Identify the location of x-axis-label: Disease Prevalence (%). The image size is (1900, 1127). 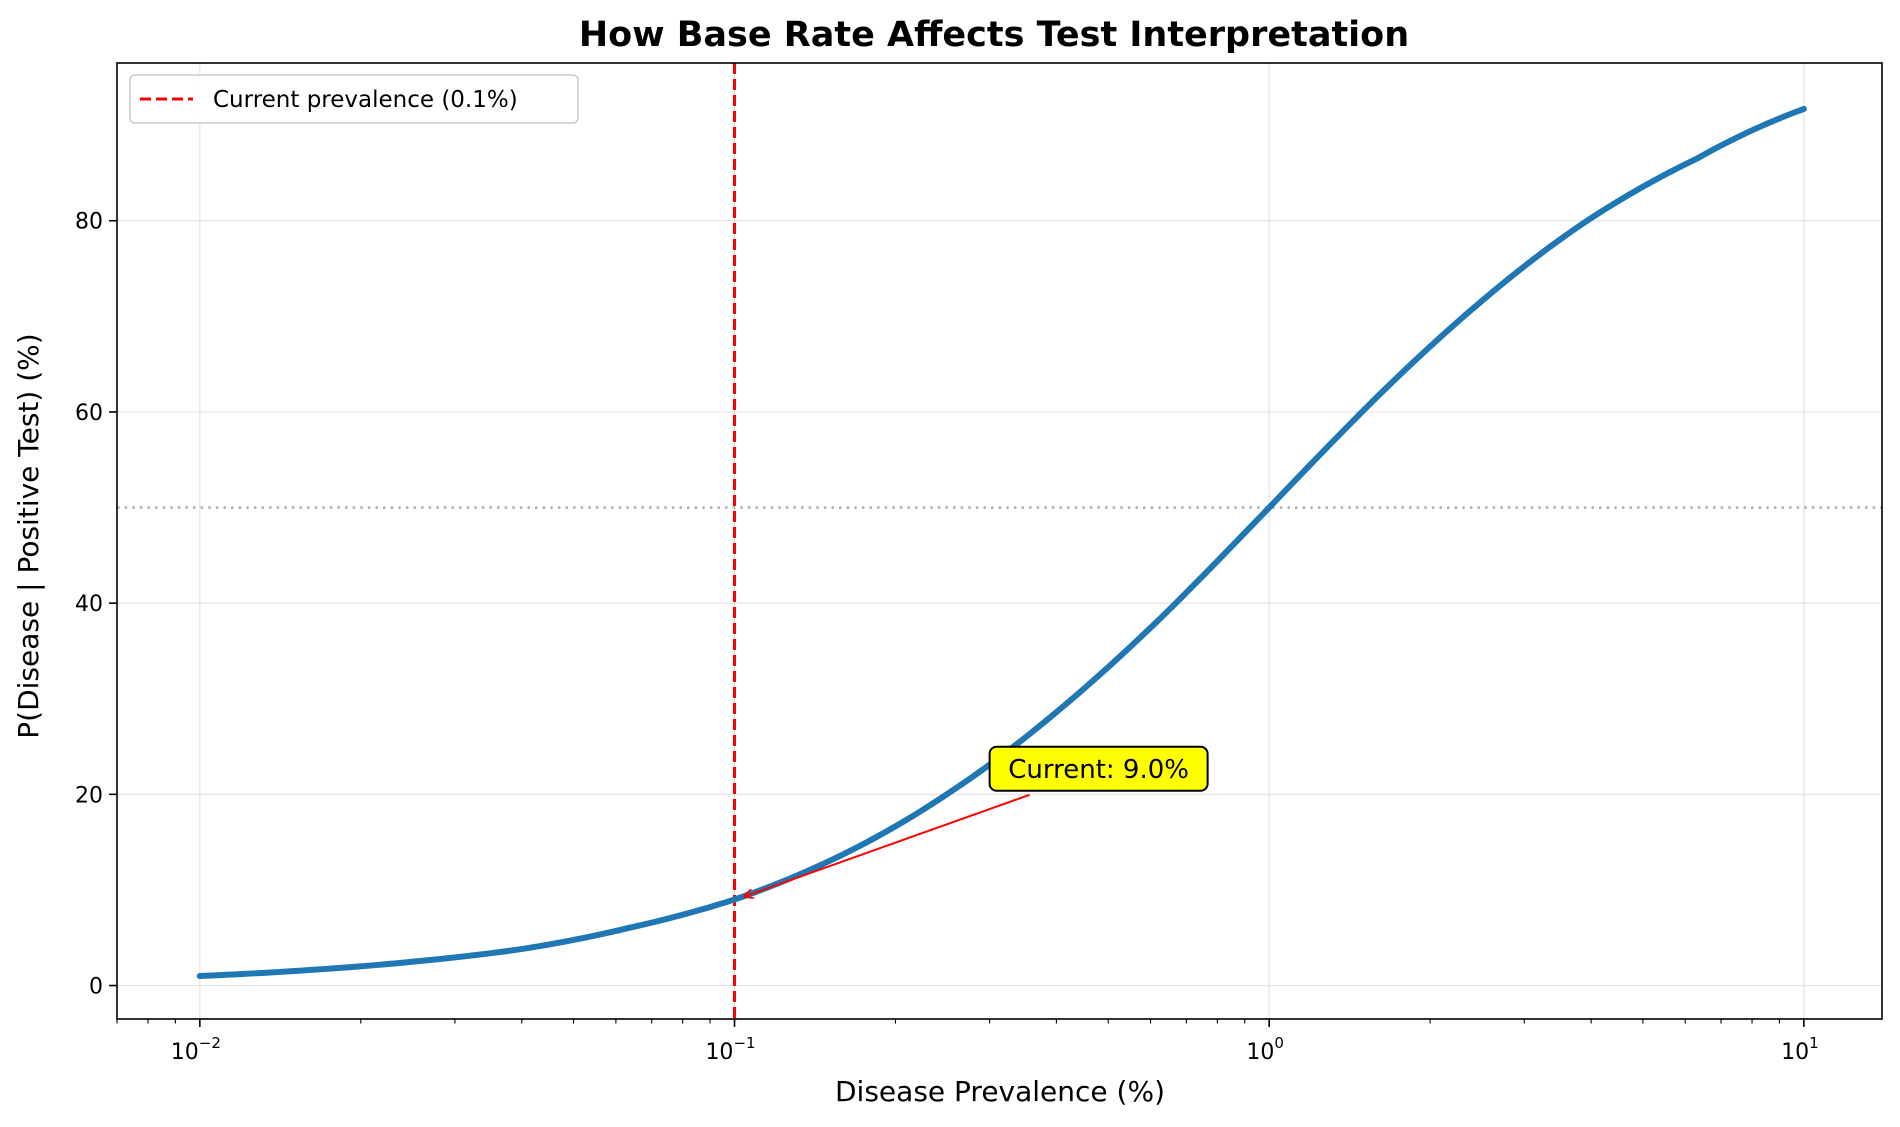
(1000, 1091).